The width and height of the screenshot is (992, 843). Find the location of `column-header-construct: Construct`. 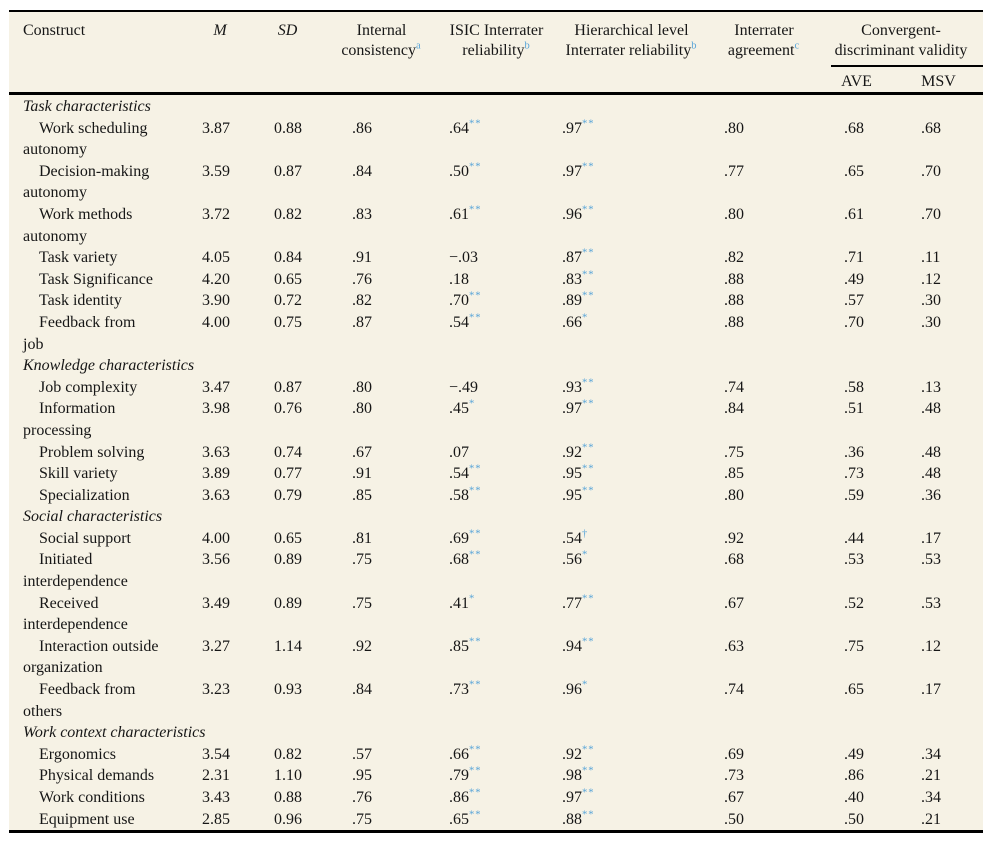

column-header-construct: Construct is located at coordinates (99, 56).